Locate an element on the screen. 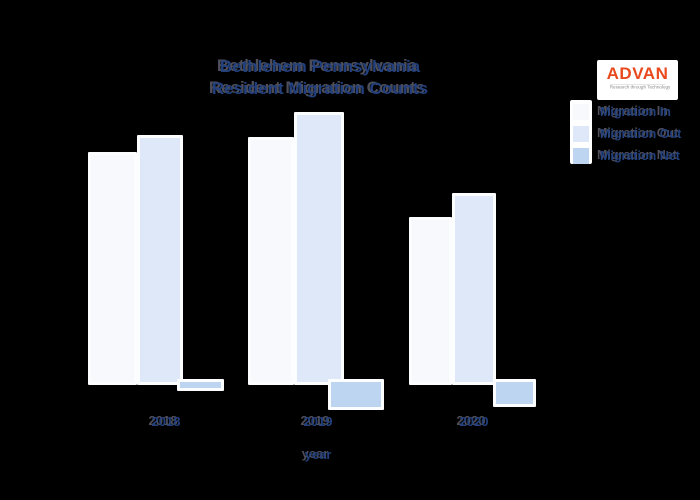  legend-item-label: Migration In is located at coordinates (635, 112).